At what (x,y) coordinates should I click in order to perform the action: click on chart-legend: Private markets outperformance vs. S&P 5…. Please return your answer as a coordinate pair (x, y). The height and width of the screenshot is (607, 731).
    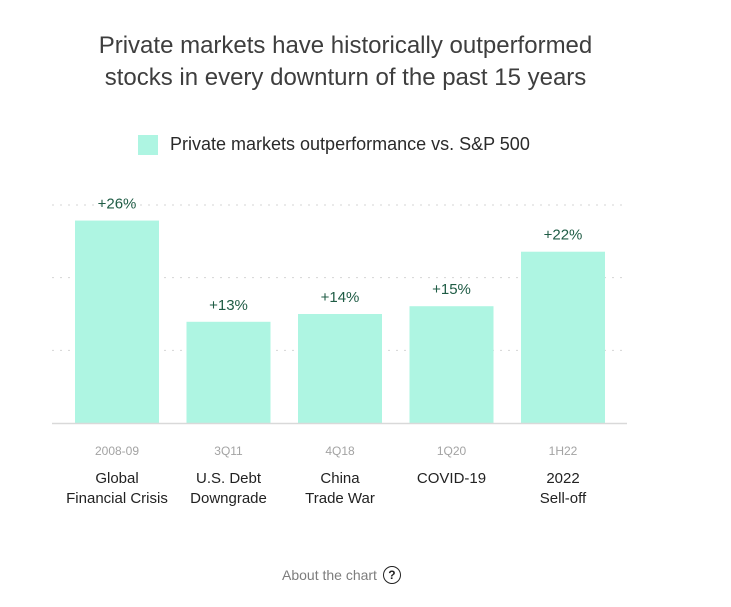
    Looking at the image, I should click on (334, 144).